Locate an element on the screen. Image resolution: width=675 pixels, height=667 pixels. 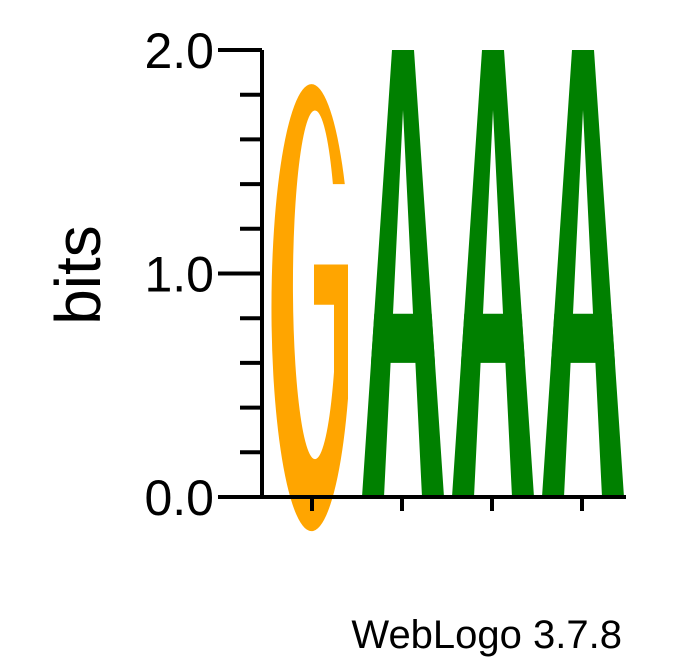
y-tick-label: 0.0 is located at coordinates (179, 498).